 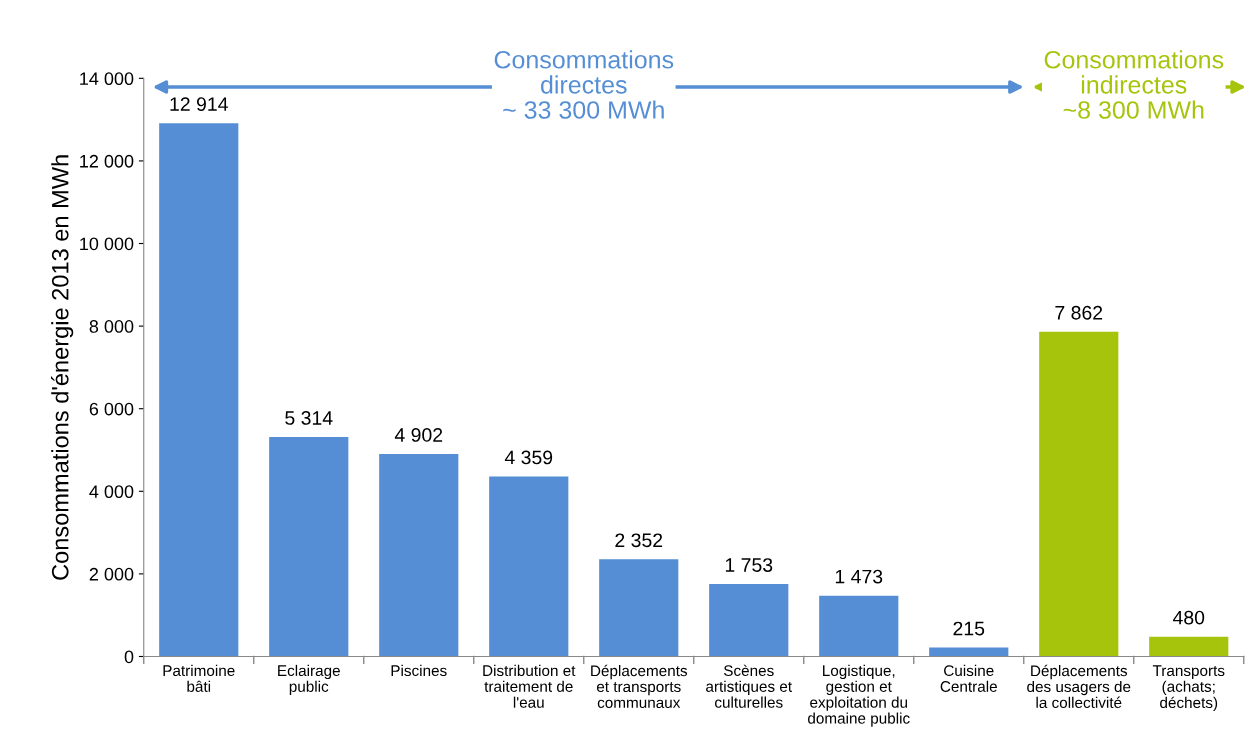 What do you see at coordinates (107, 244) in the screenshot?
I see `y-tick-label: 10 000` at bounding box center [107, 244].